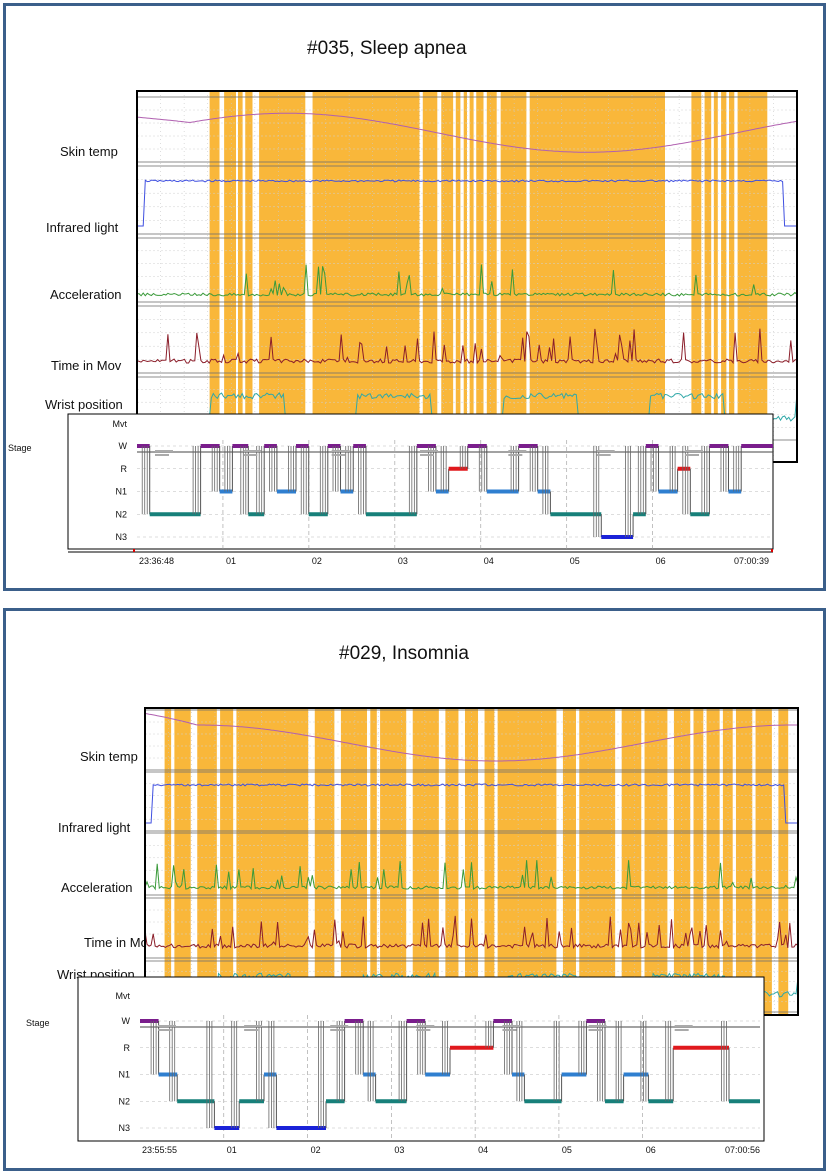 The height and width of the screenshot is (1174, 829). What do you see at coordinates (124, 1101) in the screenshot?
I see `stage-tick-label: N2` at bounding box center [124, 1101].